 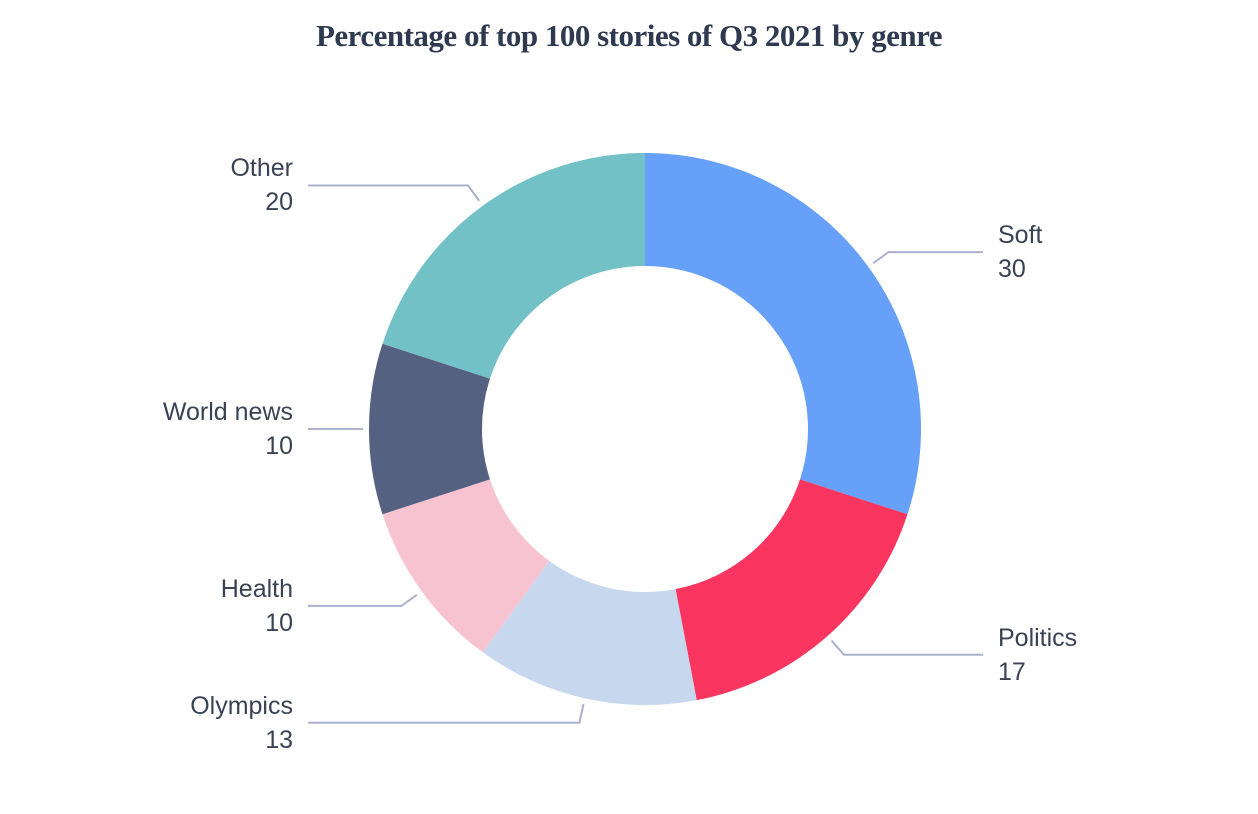 I want to click on callout-label-world-news: World news 10, so click(x=176, y=429).